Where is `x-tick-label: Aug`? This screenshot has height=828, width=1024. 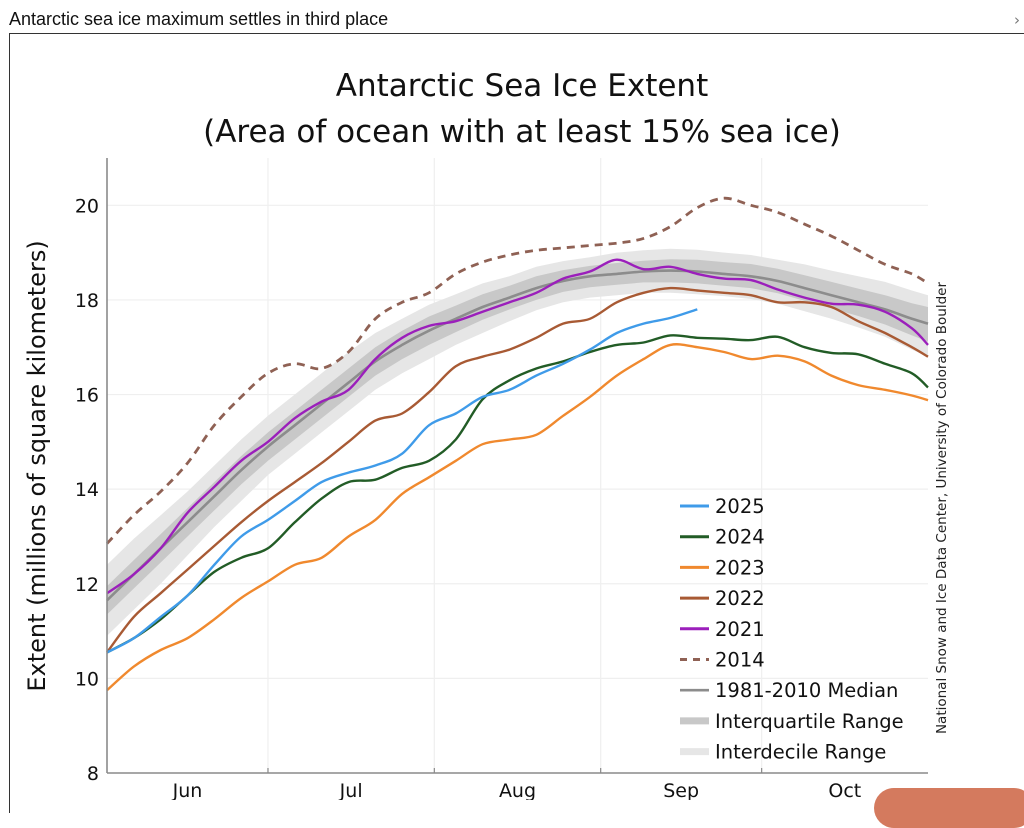
x-tick-label: Aug is located at coordinates (517, 790).